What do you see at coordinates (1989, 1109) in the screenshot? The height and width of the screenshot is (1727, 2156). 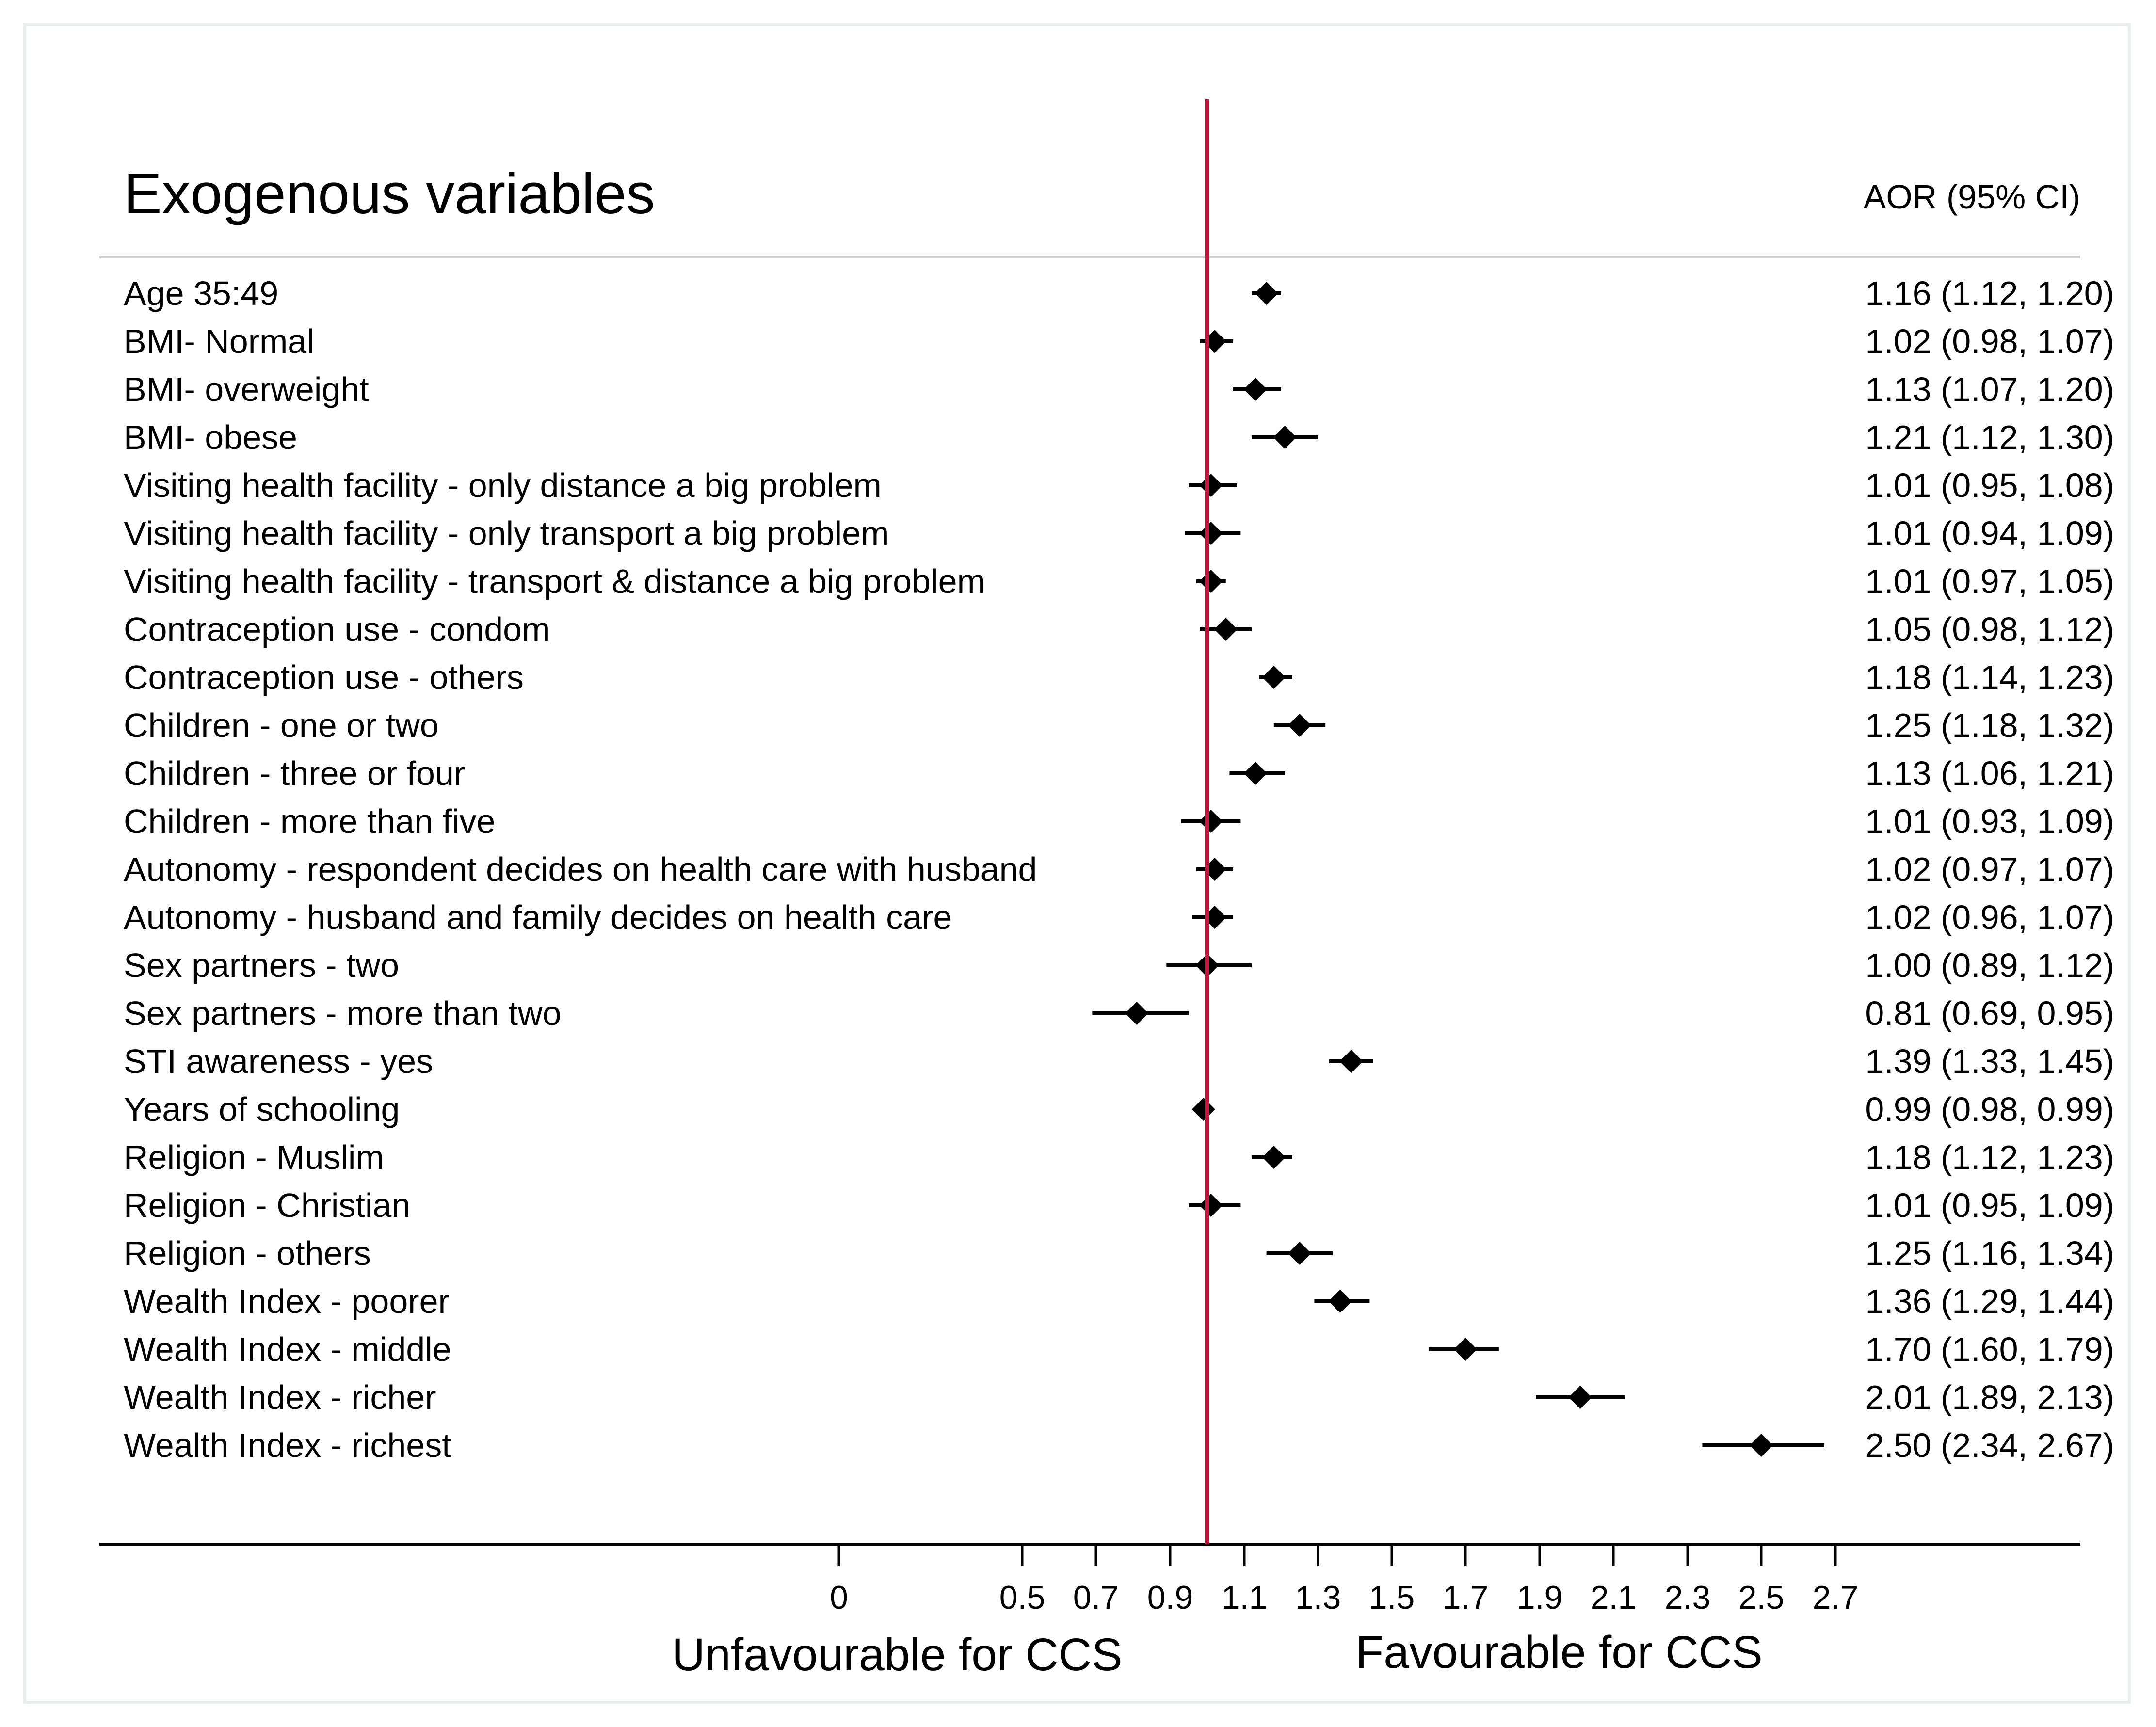 I see `ci-value: 0.99 (0.98, 0.99)` at bounding box center [1989, 1109].